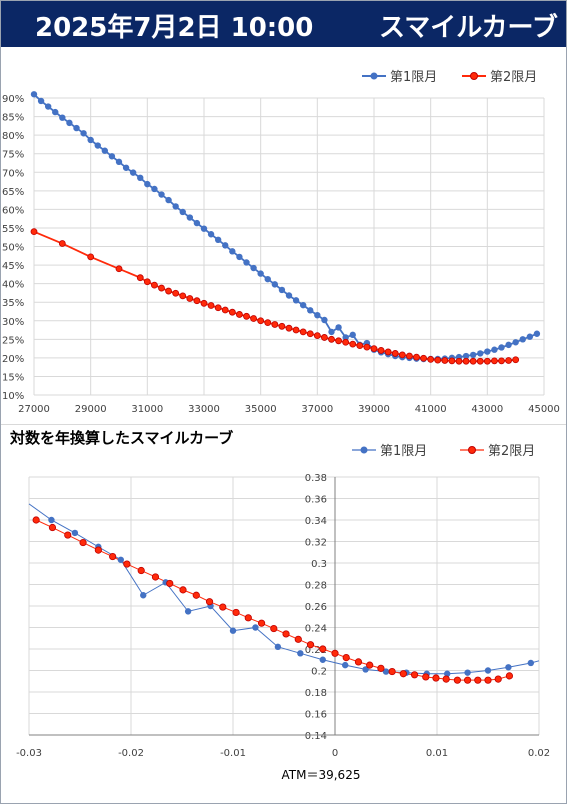 This screenshot has width=567, height=804. I want to click on y-tick-label: 25%, so click(13, 340).